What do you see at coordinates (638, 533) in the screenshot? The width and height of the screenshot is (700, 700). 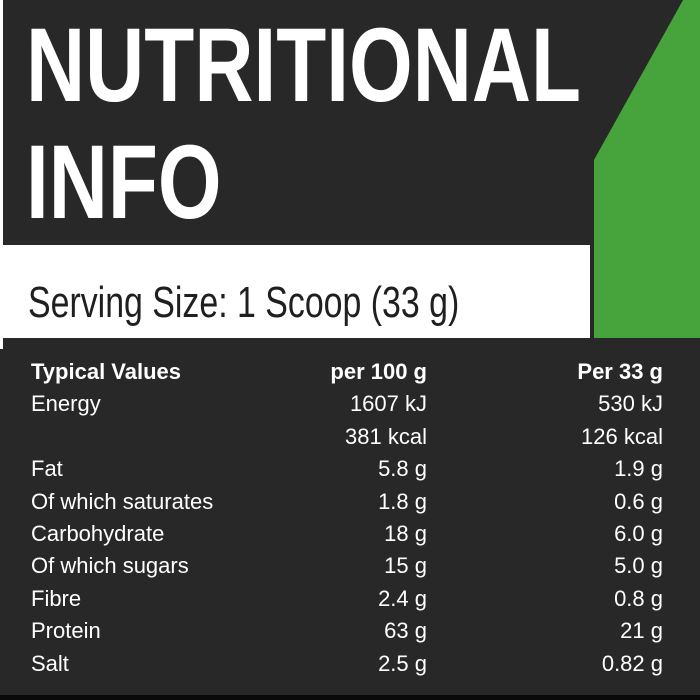 I see `value-per-33g: 6.0 g` at bounding box center [638, 533].